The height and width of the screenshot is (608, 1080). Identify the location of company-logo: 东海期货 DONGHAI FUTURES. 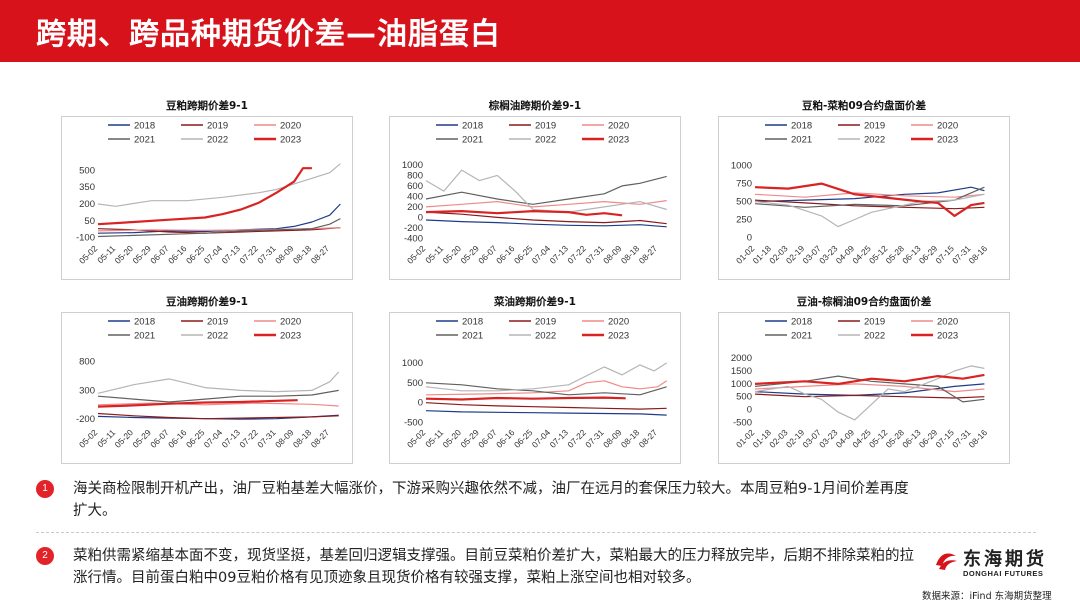
(1003, 567).